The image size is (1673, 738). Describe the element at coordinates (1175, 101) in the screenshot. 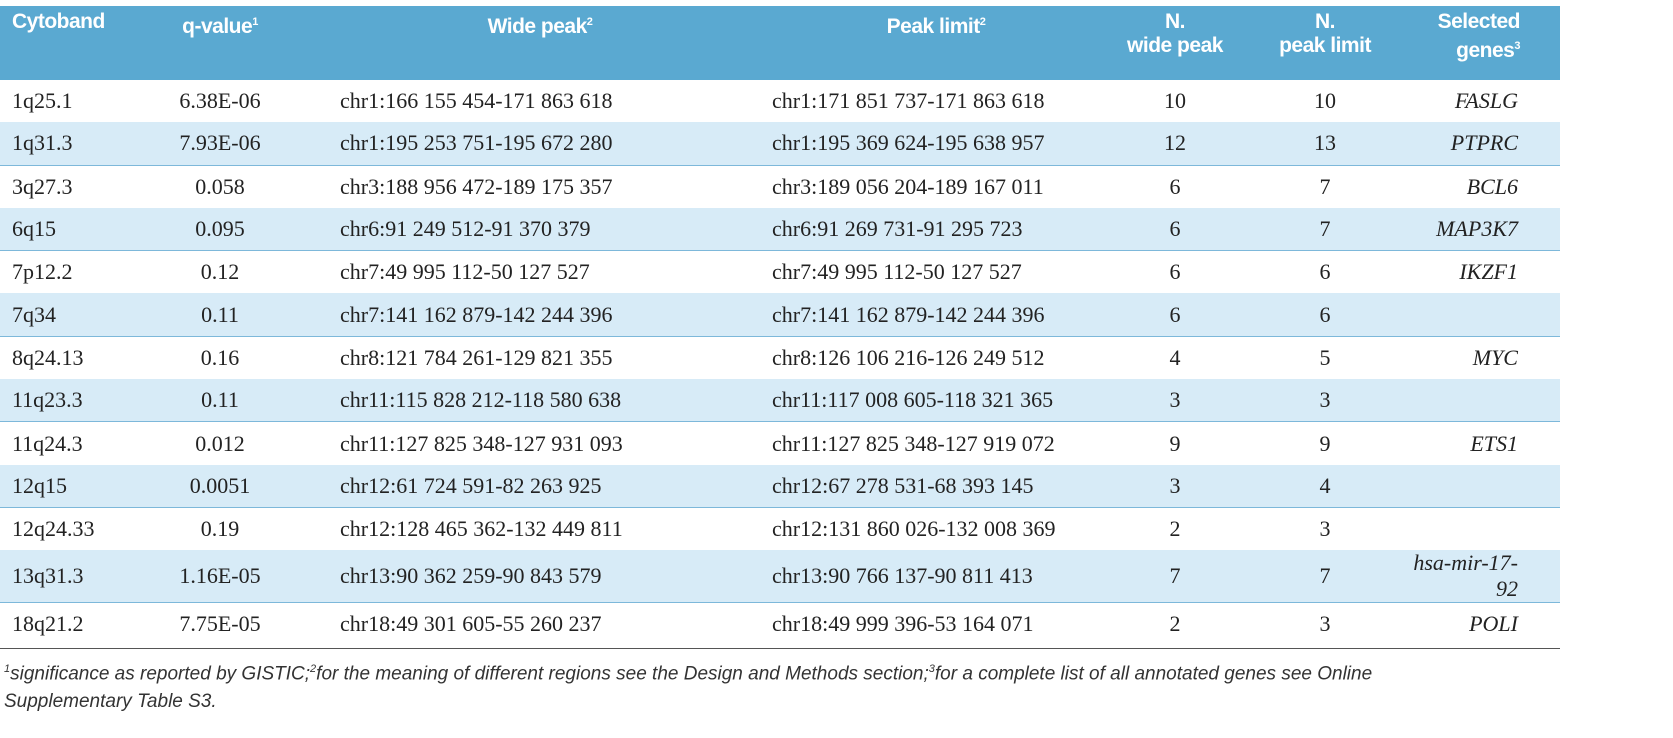

I see `table-cell: 10` at that location.